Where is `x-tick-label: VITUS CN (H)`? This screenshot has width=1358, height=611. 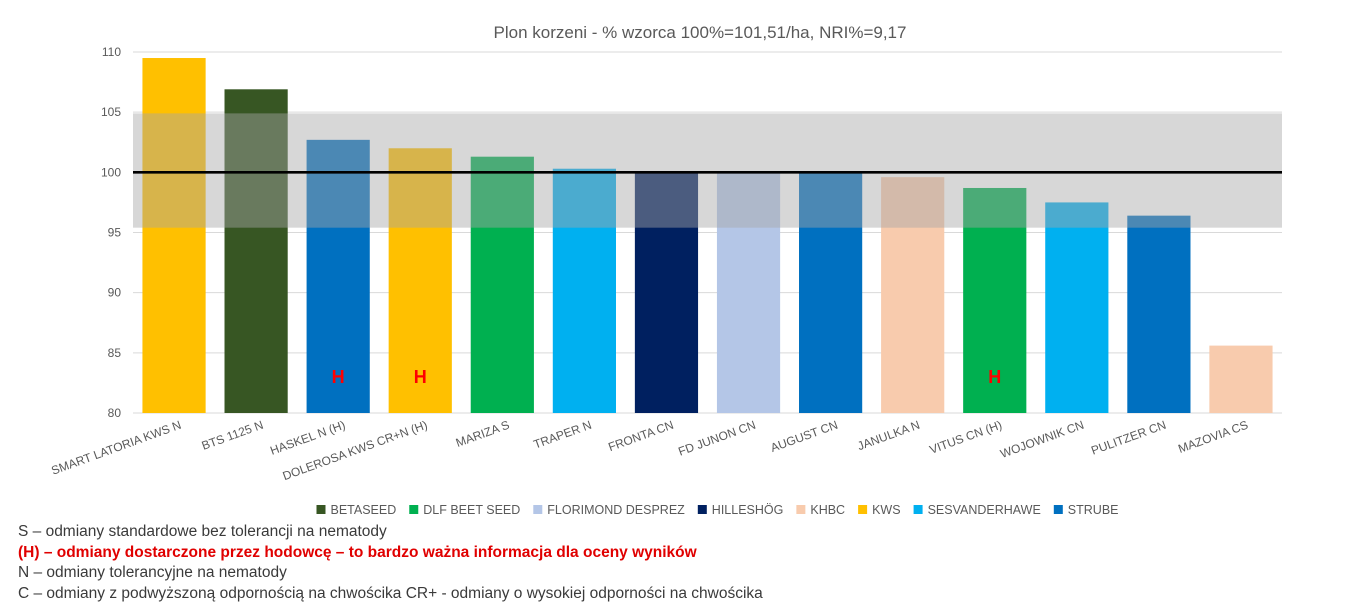 x-tick-label: VITUS CN (H) is located at coordinates (966, 437).